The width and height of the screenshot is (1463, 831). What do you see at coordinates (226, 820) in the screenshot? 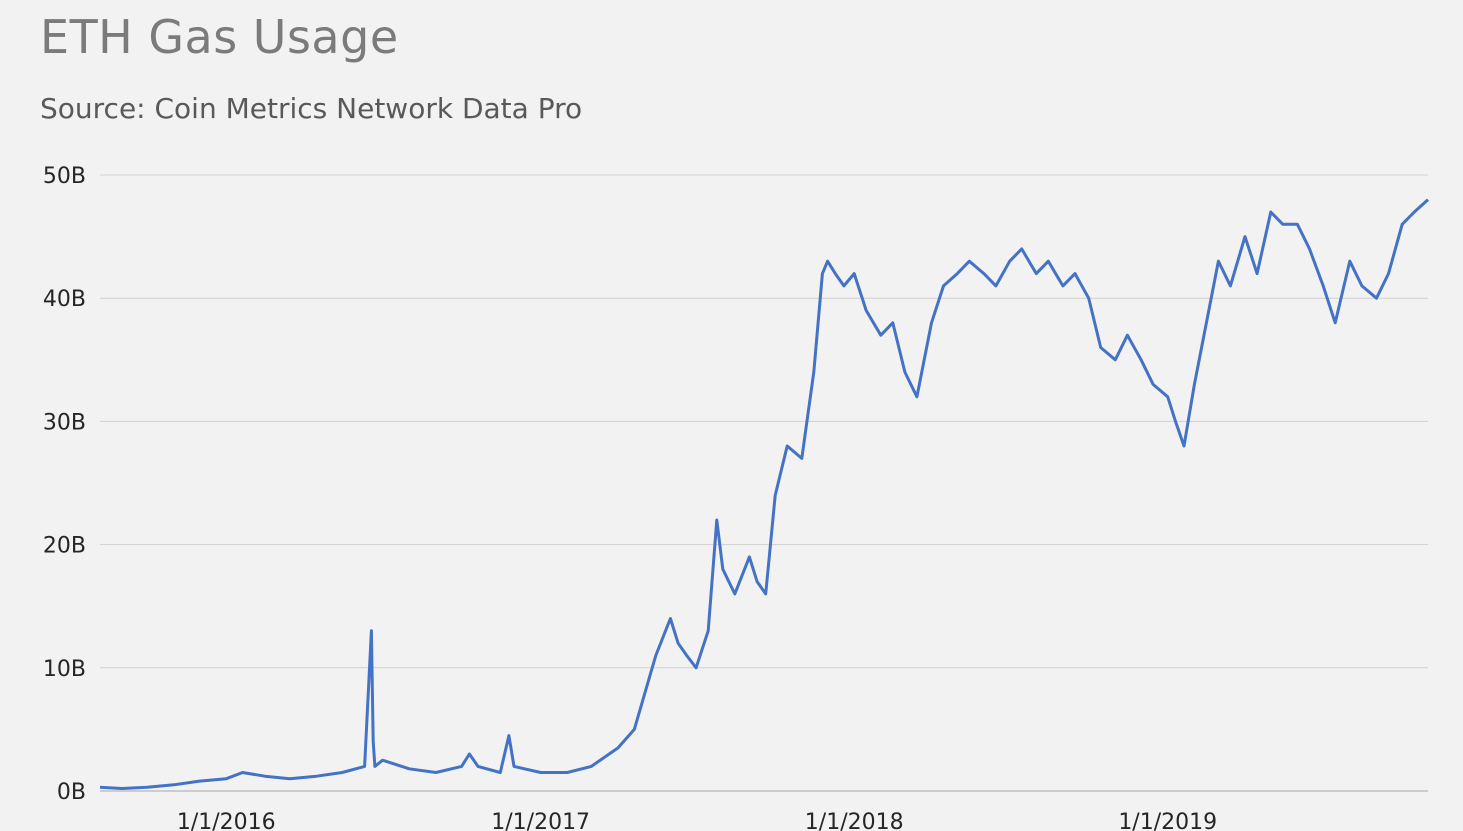
I see `x-tick-label: 1/1/2016` at bounding box center [226, 820].